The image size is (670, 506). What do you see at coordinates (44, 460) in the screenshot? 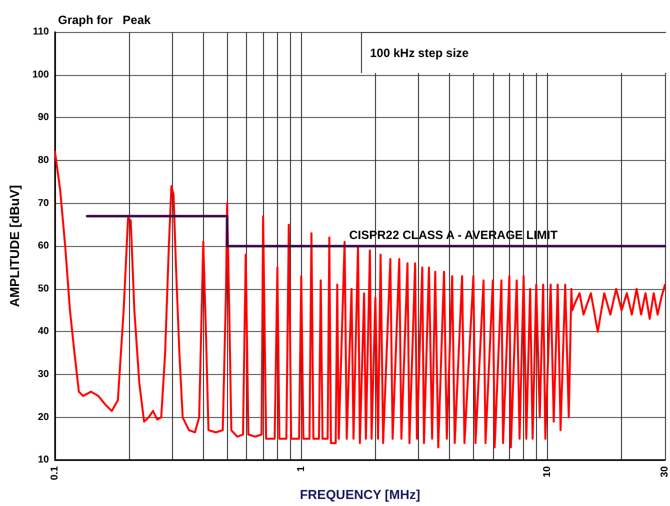
I see `y-tick-label: 10` at bounding box center [44, 460].